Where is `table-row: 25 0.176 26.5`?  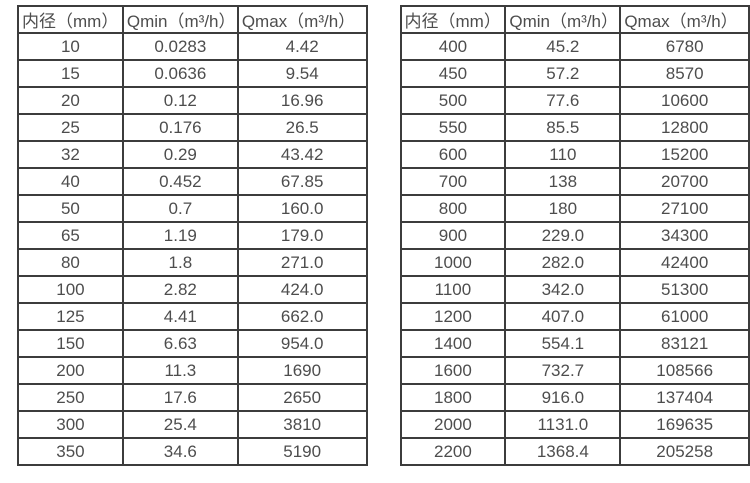 table-row: 25 0.176 26.5 is located at coordinates (192, 127).